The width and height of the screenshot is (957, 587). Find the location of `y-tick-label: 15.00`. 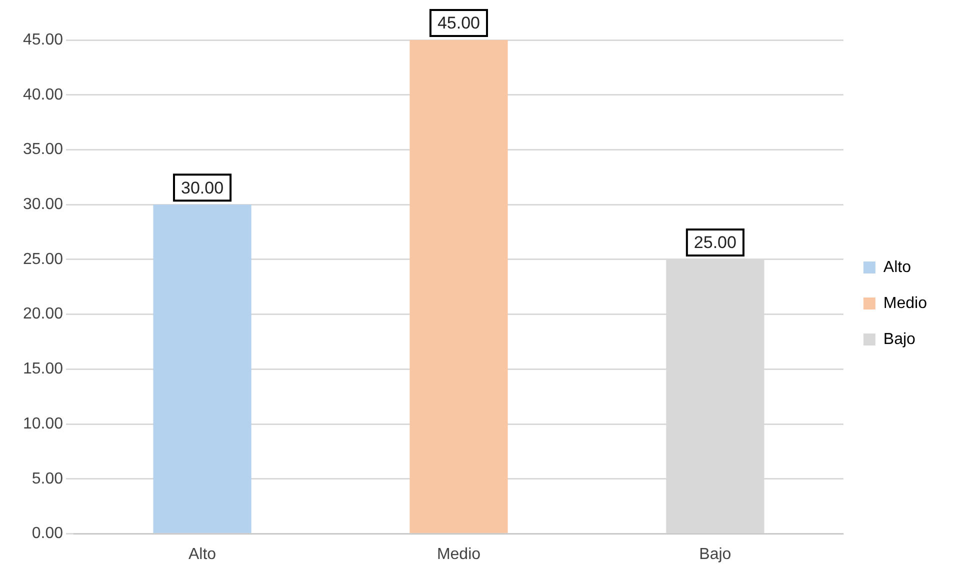

y-tick-label: 15.00 is located at coordinates (43, 369).